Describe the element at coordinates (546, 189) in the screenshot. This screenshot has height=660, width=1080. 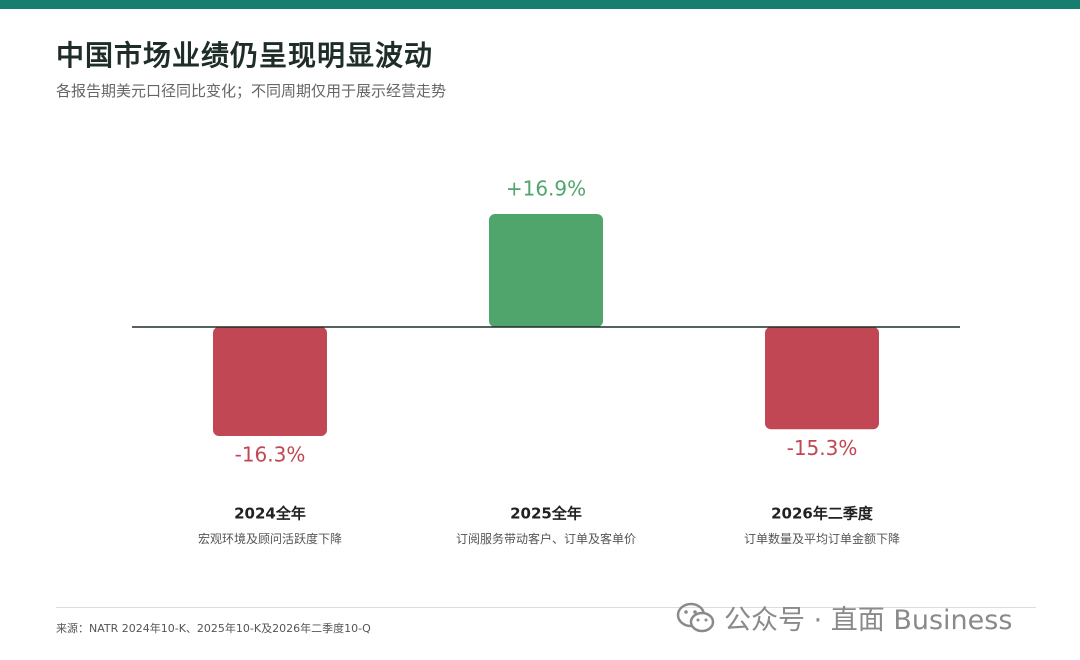
I see `value-label: +16.9%` at that location.